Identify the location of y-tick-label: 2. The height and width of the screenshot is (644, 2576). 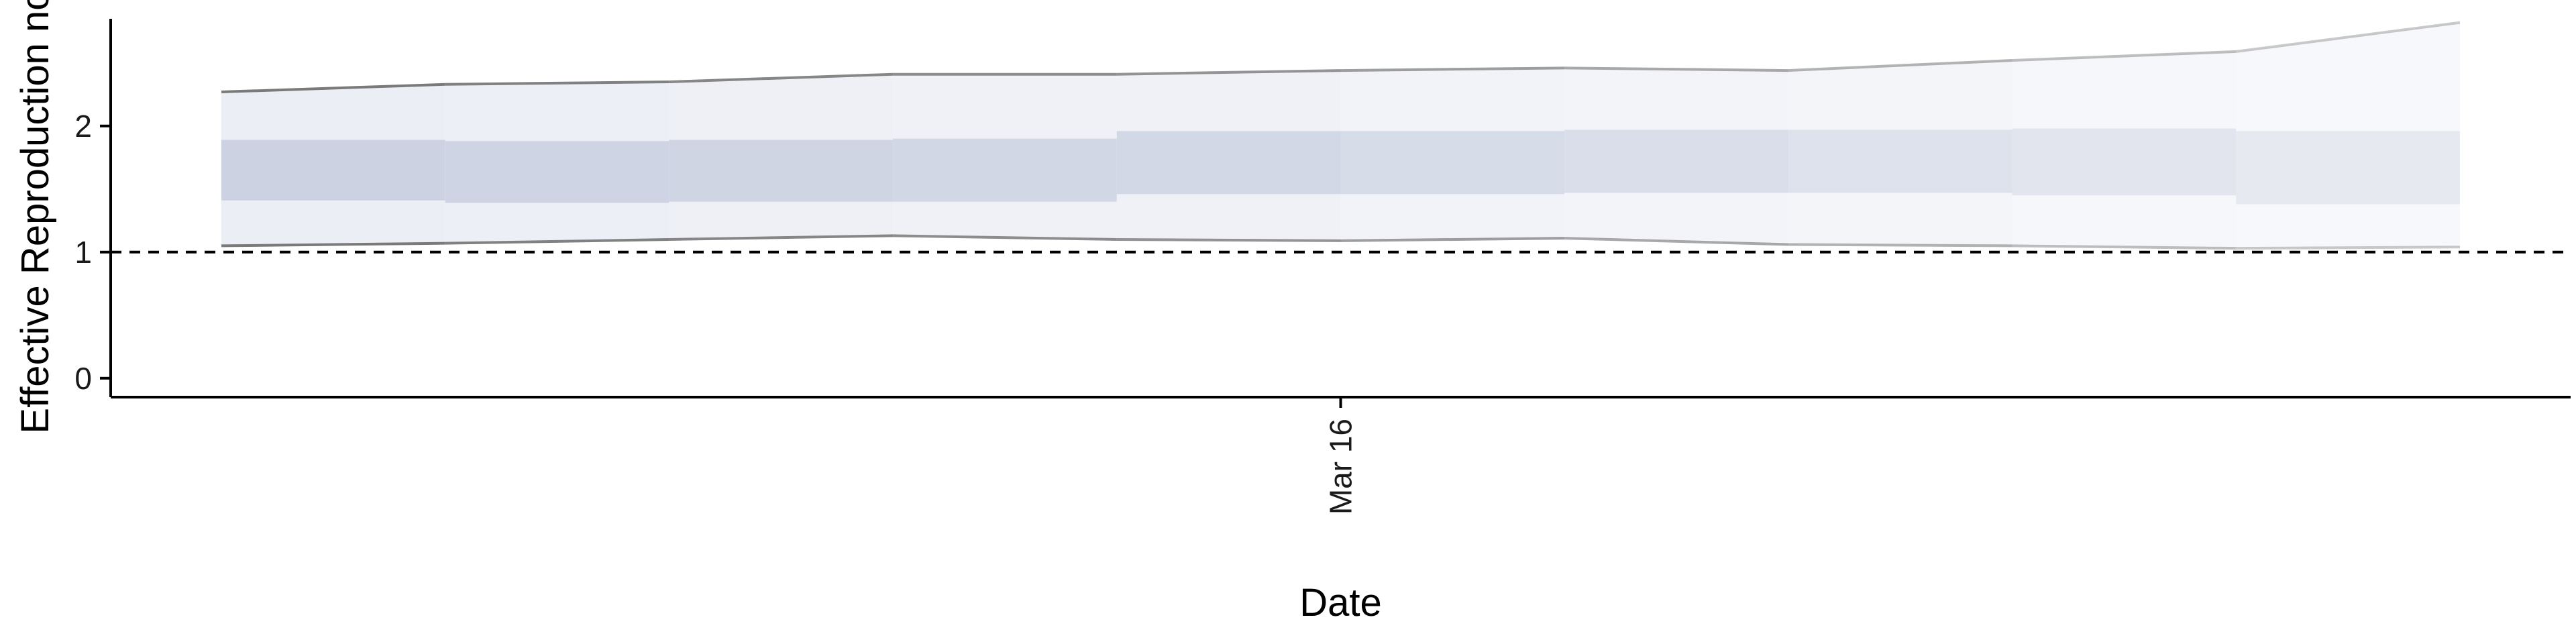
(83, 126).